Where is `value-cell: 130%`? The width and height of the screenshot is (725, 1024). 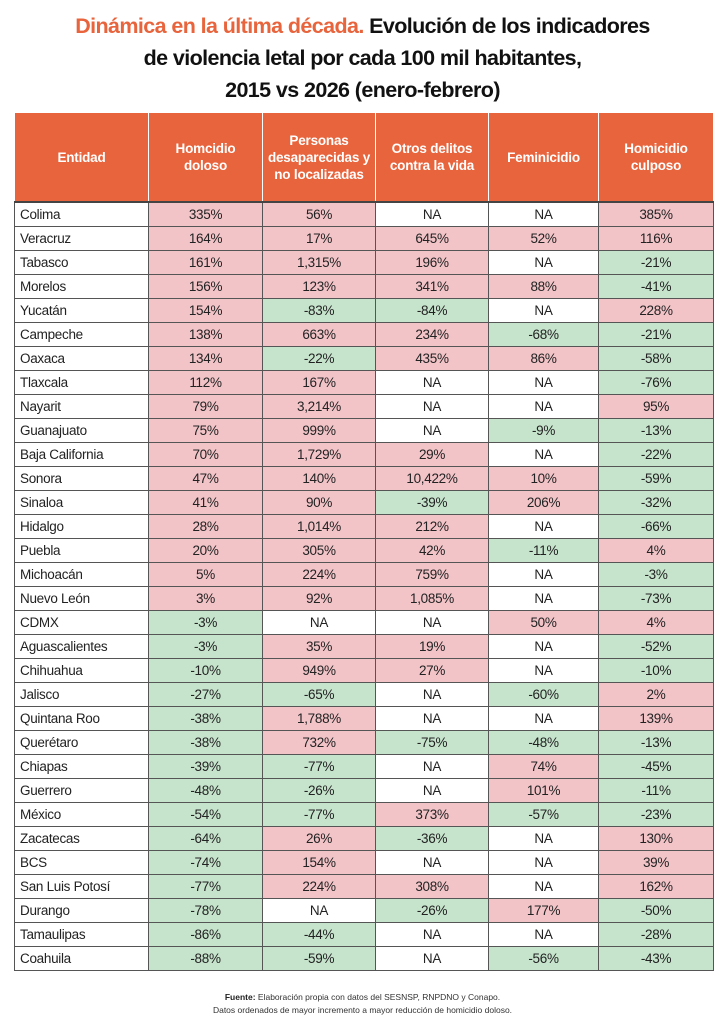
value-cell: 130% is located at coordinates (656, 838).